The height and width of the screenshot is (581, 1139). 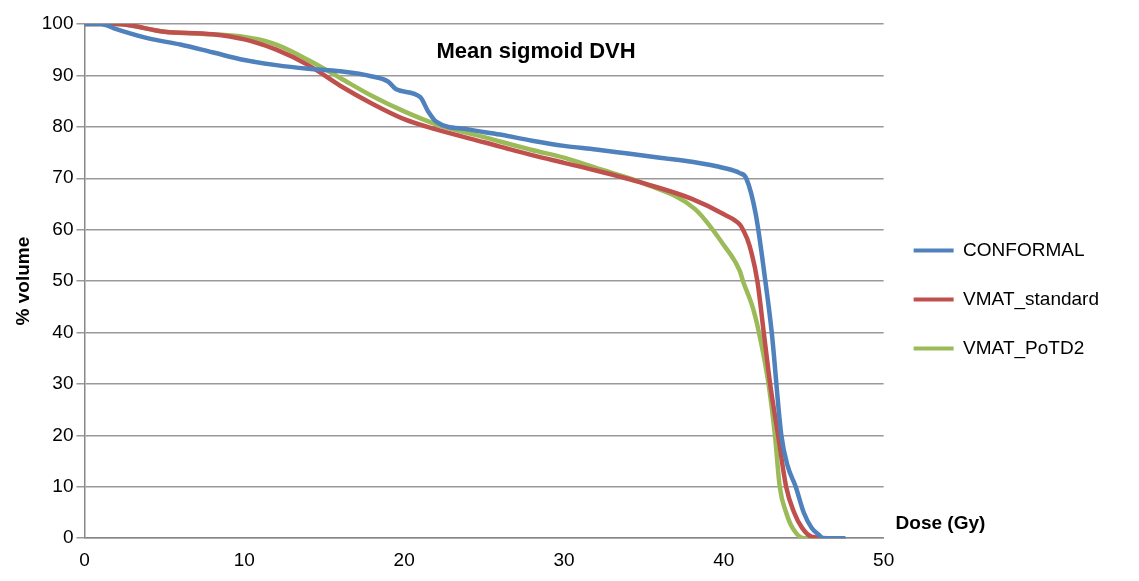 I want to click on y-tick-label: 10, so click(x=63, y=486).